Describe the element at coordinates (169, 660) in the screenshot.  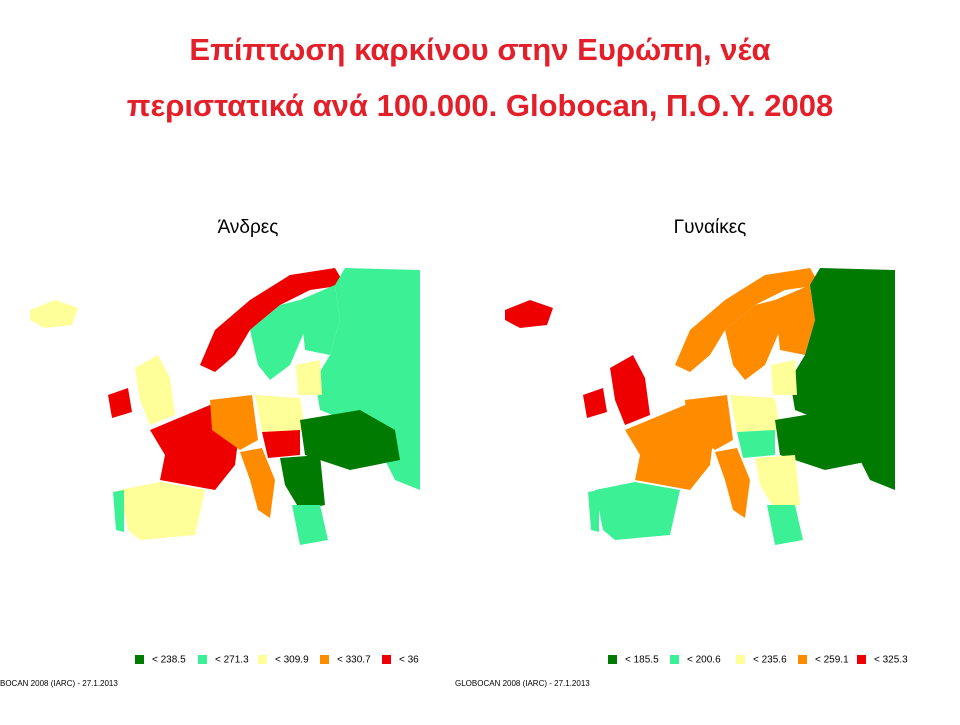
I see `legend-label: < 238.5` at that location.